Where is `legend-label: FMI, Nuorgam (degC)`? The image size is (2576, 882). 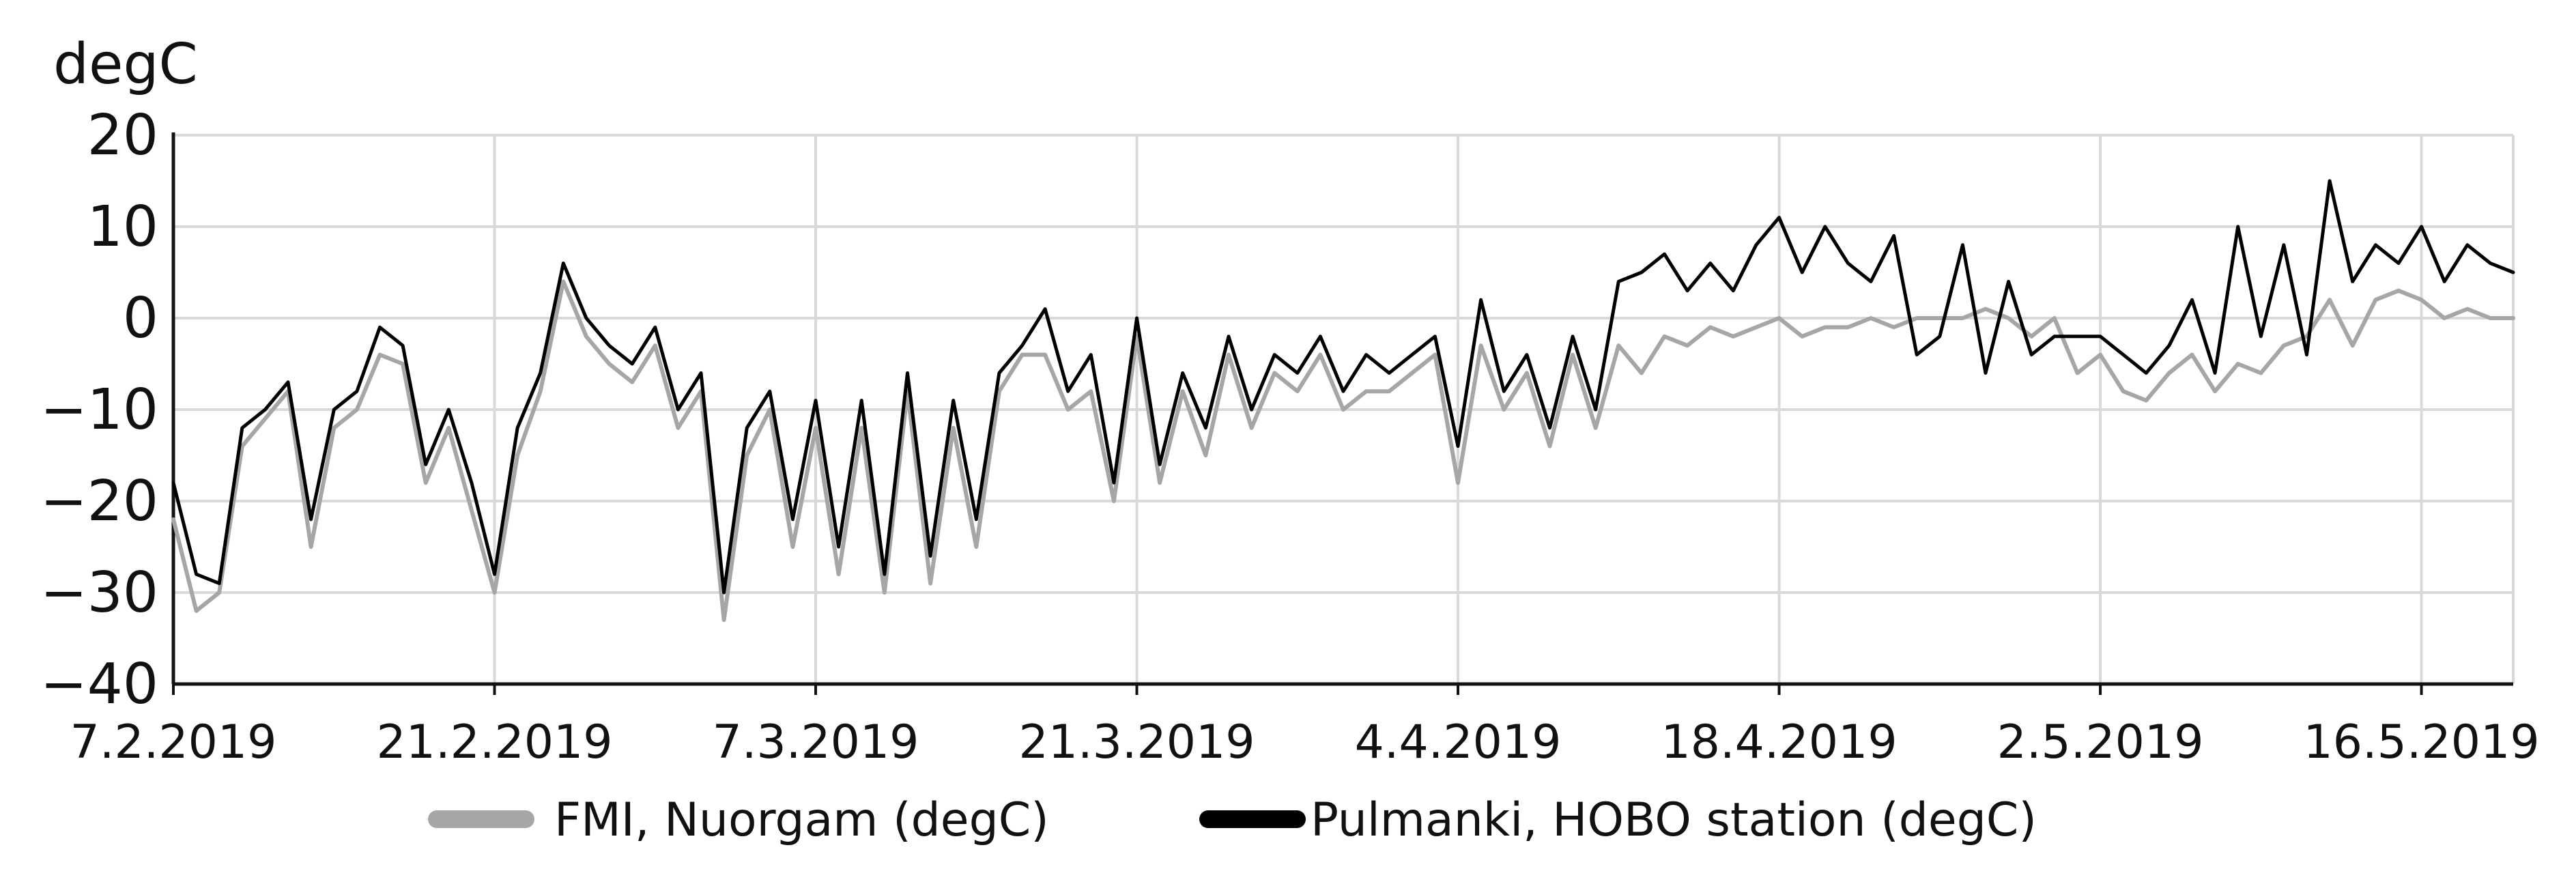 legend-label: FMI, Nuorgam (degC) is located at coordinates (801, 820).